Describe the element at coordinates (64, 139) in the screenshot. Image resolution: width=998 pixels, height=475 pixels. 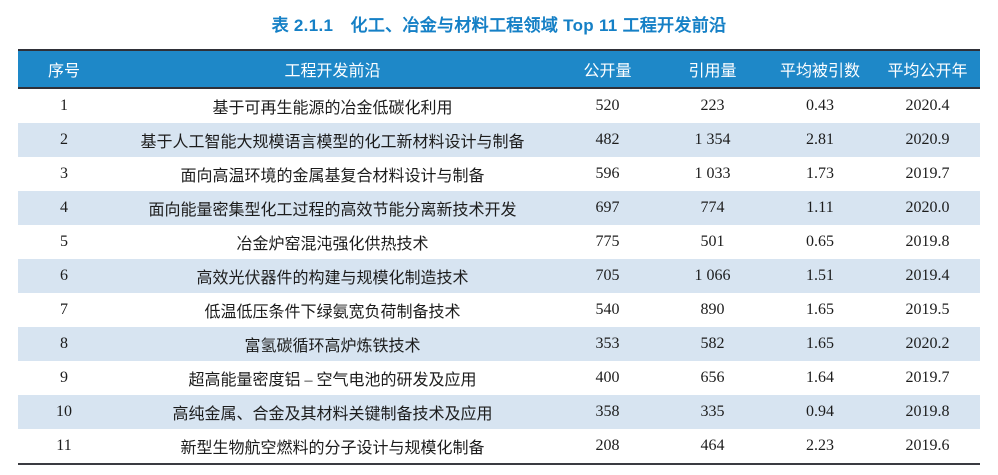
I see `cell-index: 2` at that location.